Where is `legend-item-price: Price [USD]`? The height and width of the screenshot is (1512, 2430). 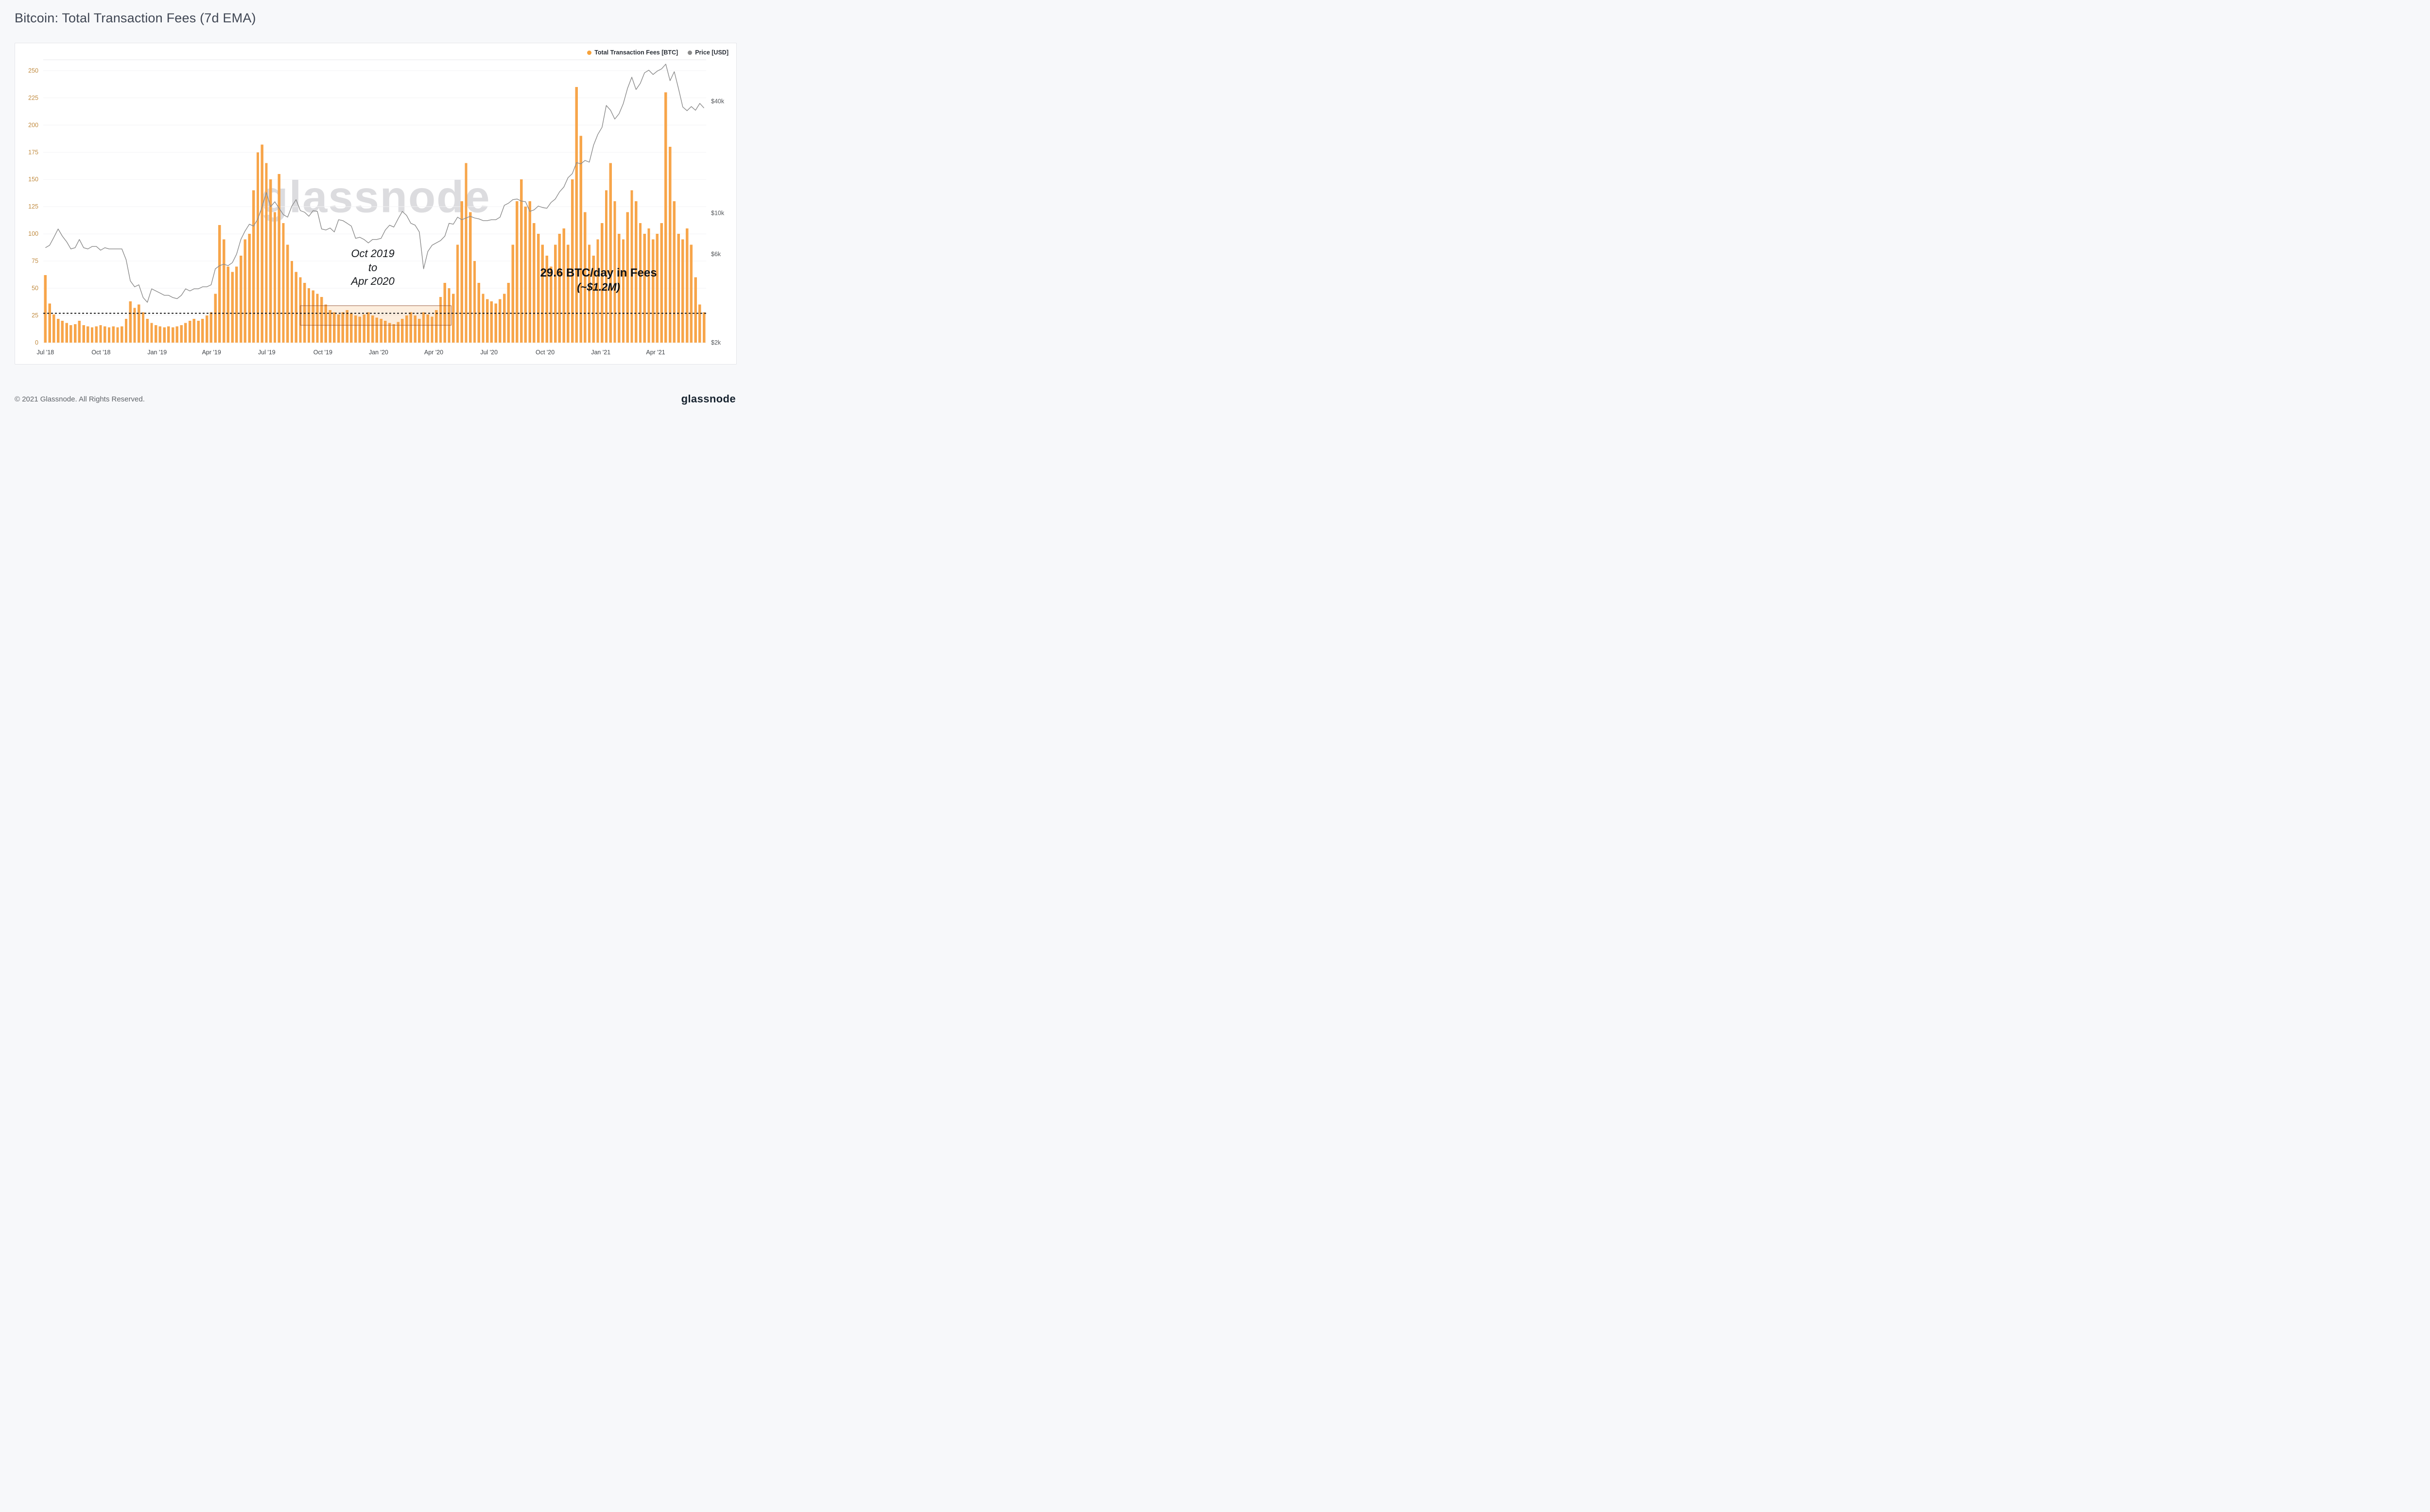
legend-item-price: Price [USD] is located at coordinates (708, 52).